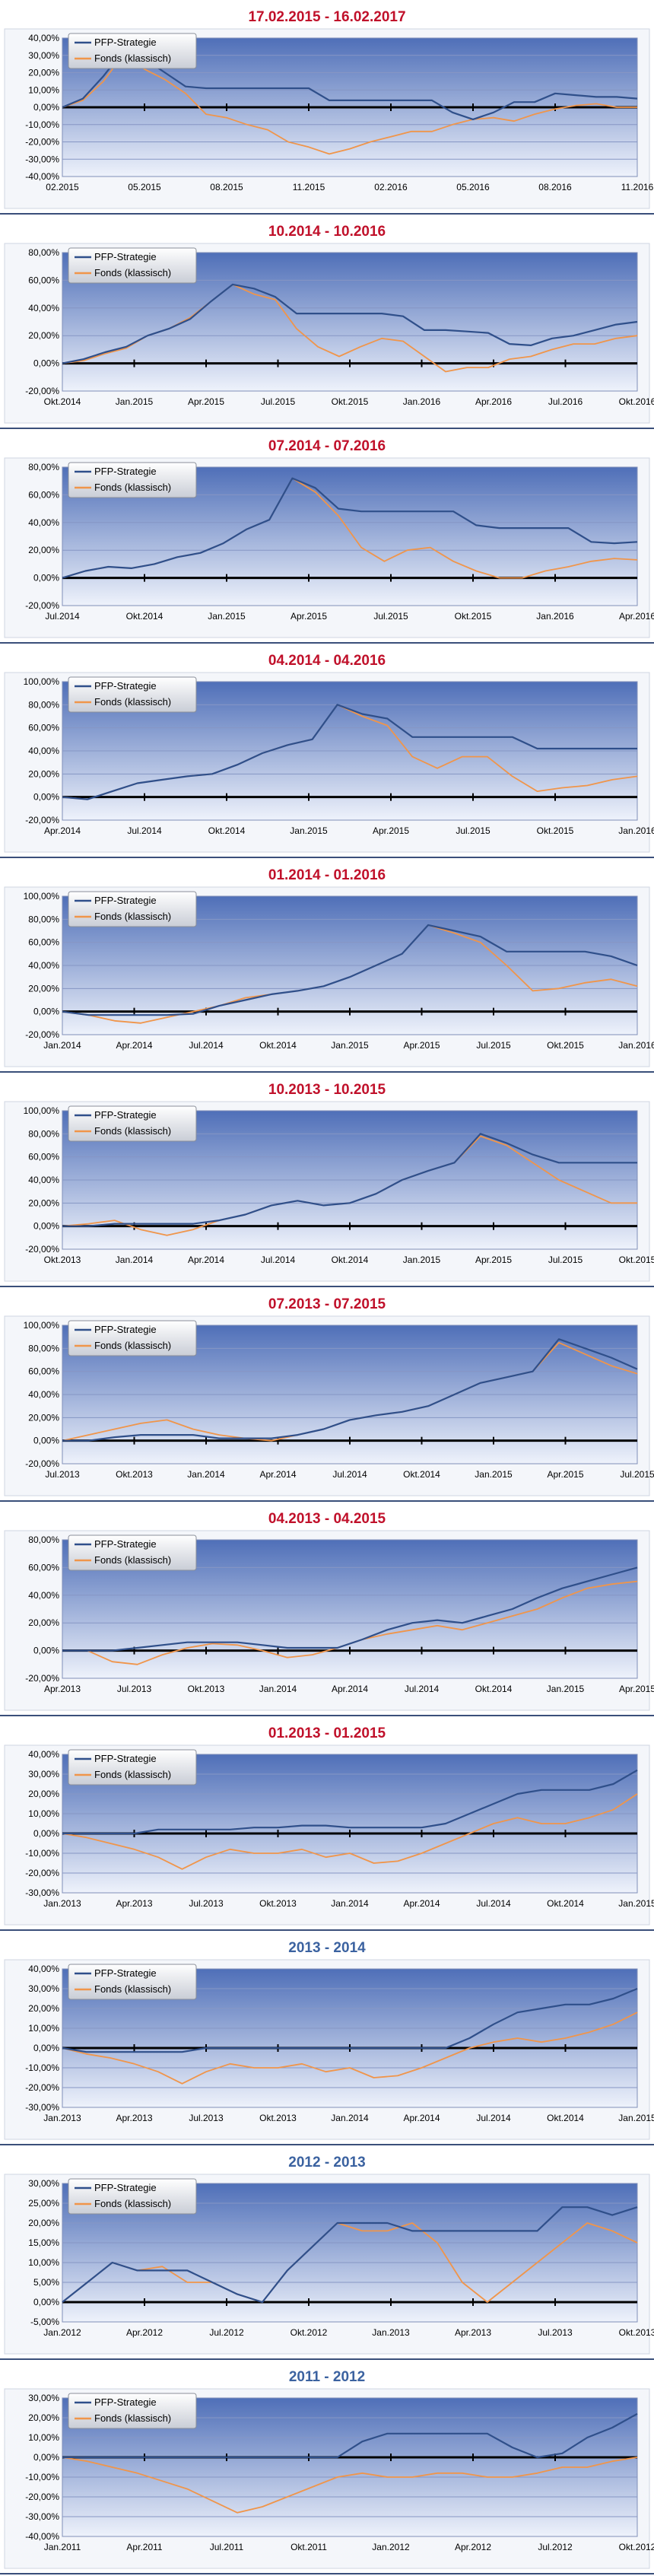 This screenshot has height=2576, width=654. Describe the element at coordinates (277, 1474) in the screenshot. I see `x-tick-label: Apr.2014` at that location.